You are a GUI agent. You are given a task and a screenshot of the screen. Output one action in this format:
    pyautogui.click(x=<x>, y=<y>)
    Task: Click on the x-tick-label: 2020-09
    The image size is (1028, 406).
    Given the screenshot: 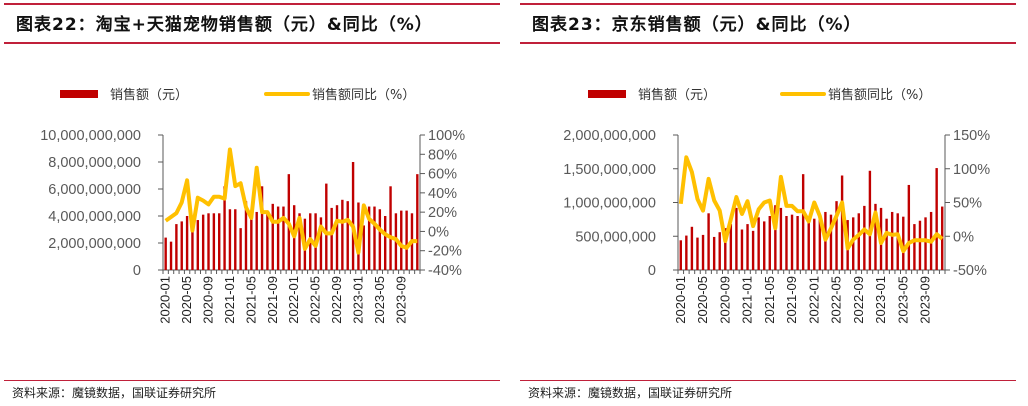 What is the action you would take?
    pyautogui.click(x=724, y=300)
    